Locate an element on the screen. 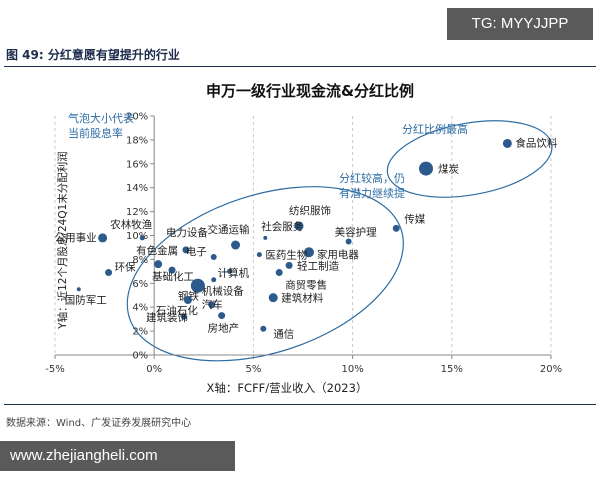  y-tick-label: 12% is located at coordinates (137, 212).